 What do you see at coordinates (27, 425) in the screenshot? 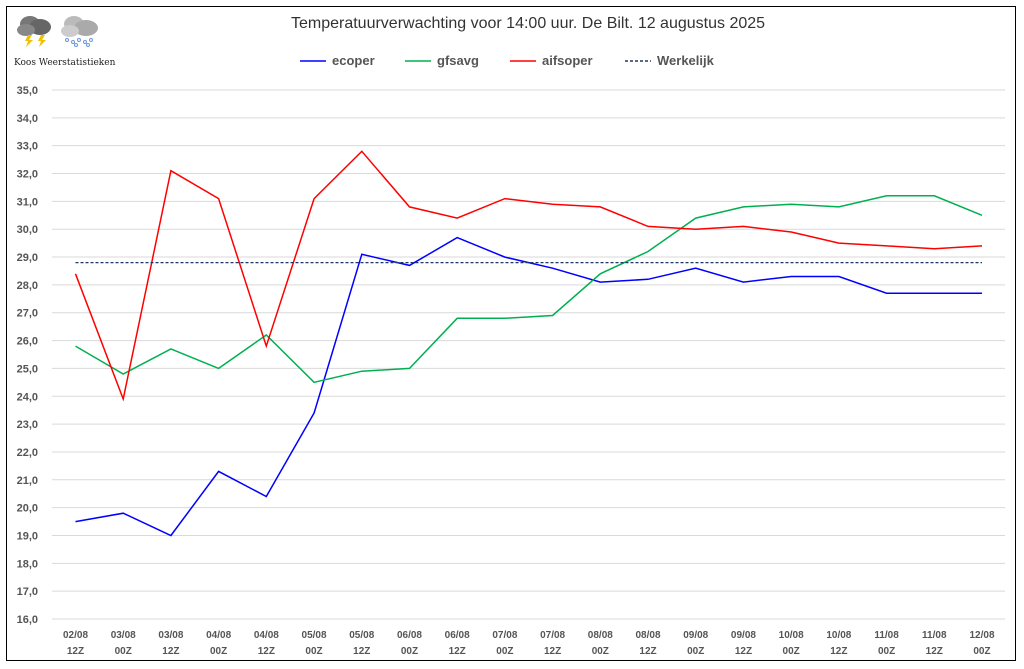
I see `y-tick-label: 23,0` at bounding box center [27, 425].